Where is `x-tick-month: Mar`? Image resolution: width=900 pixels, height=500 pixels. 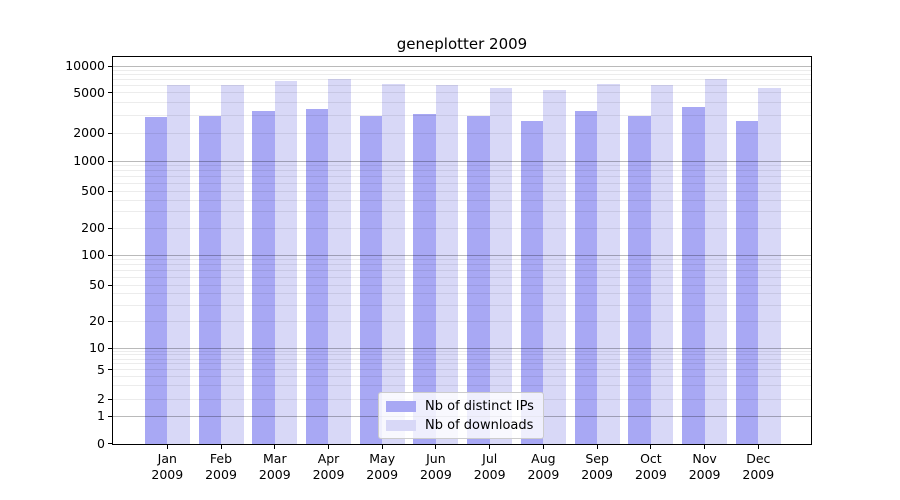 x-tick-month: Mar is located at coordinates (275, 458).